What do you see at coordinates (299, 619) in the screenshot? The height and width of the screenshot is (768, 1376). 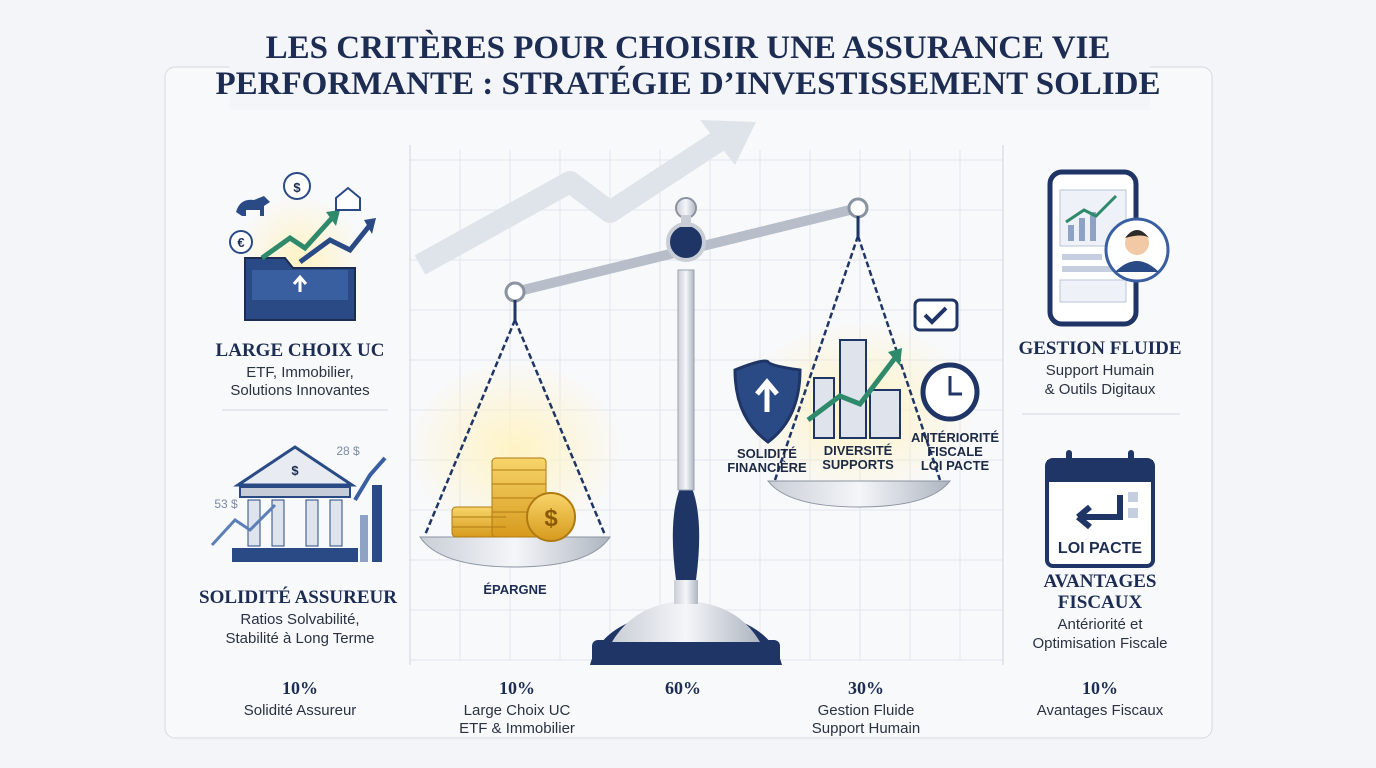 I see `label: Ratios Solvabilité,` at bounding box center [299, 619].